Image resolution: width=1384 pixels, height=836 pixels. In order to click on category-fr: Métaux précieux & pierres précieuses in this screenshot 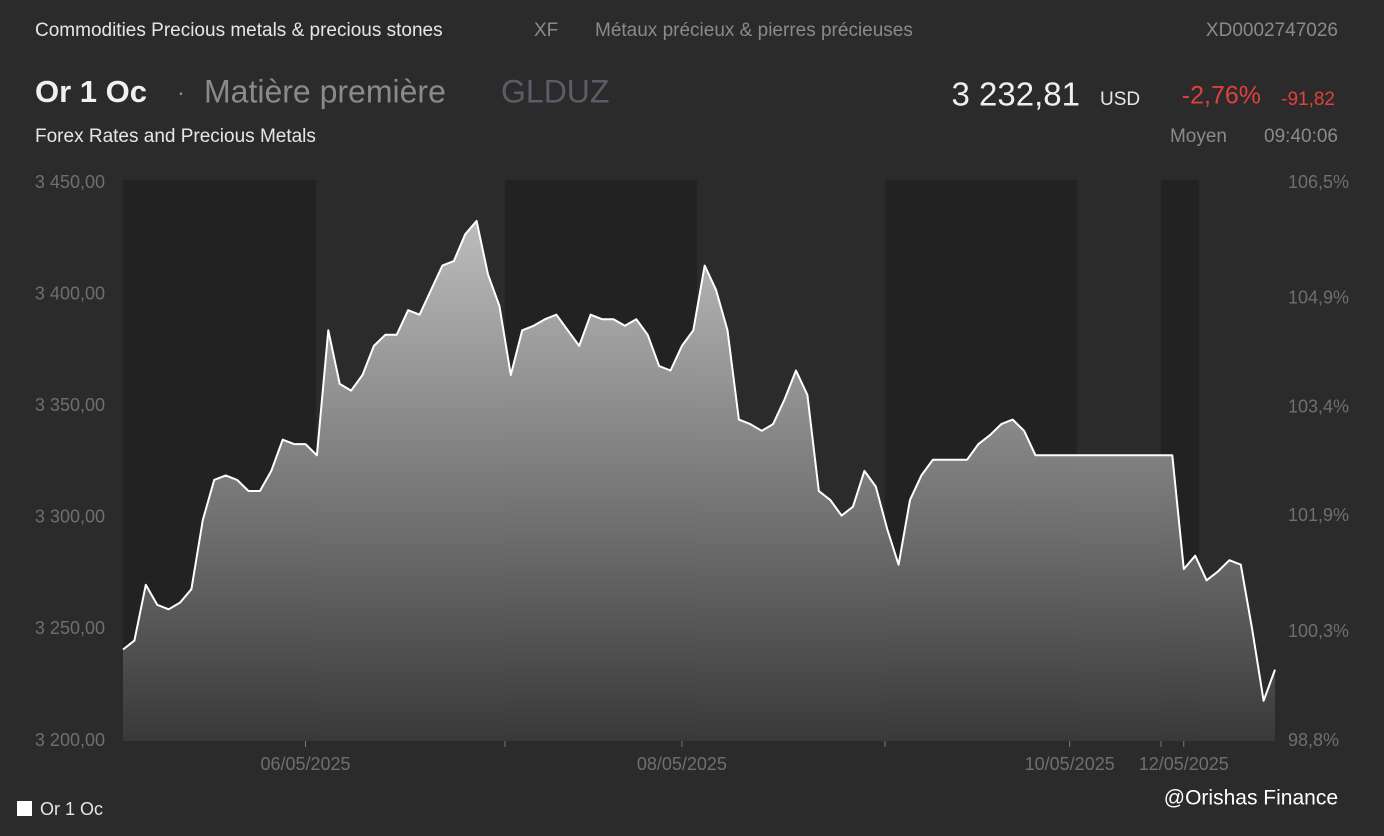, I will do `click(754, 30)`.